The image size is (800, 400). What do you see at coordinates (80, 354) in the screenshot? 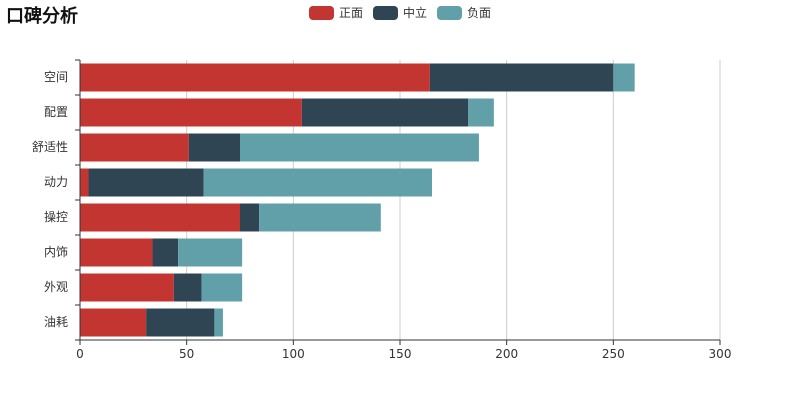
I see `x-tick-label: 0` at bounding box center [80, 354].